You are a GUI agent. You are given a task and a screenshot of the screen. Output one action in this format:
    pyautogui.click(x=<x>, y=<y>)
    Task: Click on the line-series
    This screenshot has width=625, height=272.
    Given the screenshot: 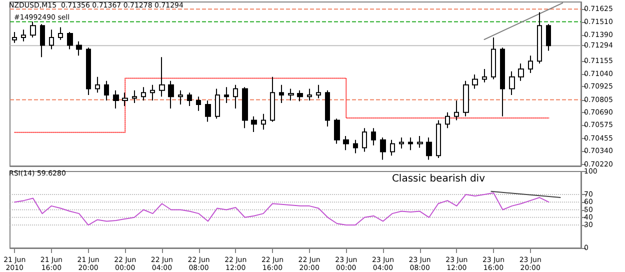 What is the action you would take?
    pyautogui.click(x=282, y=209)
    